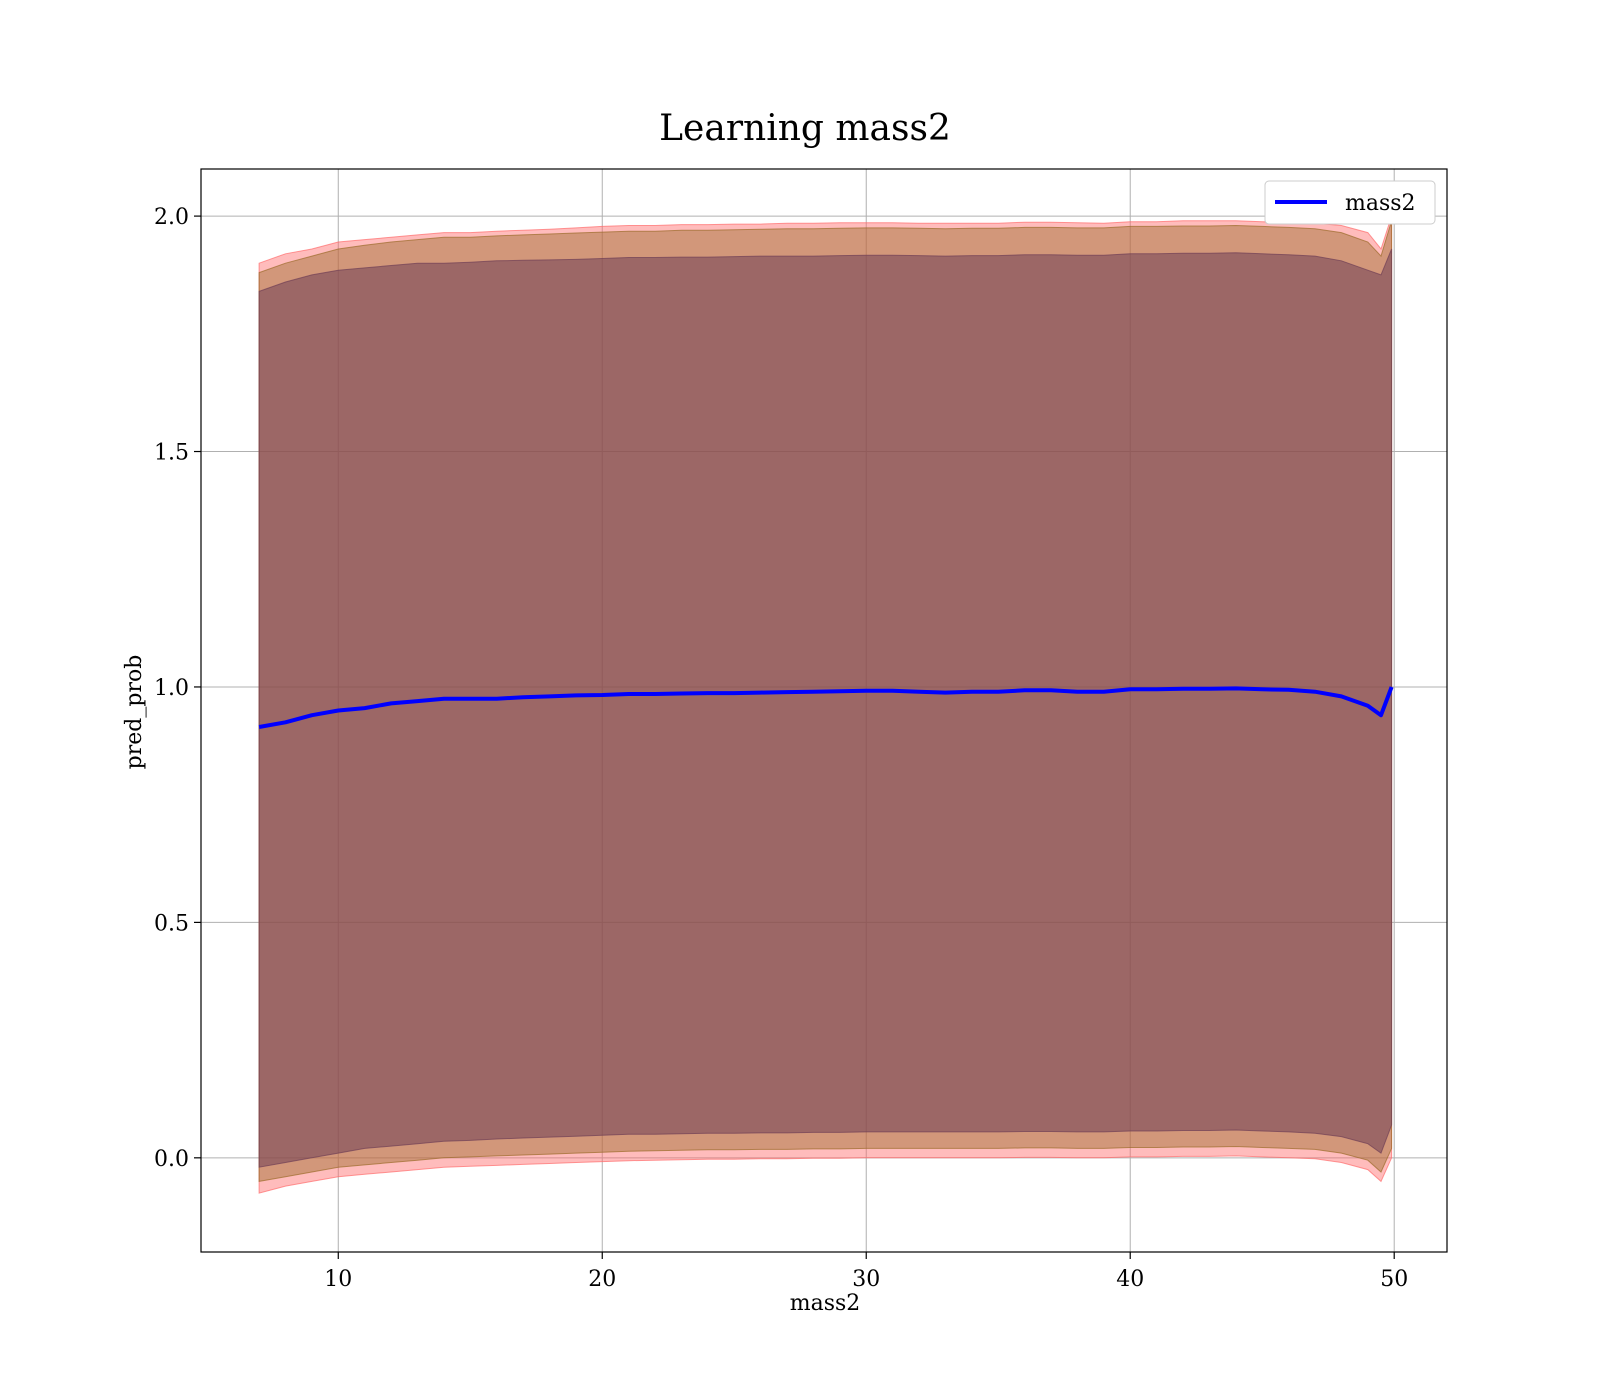 Image resolution: width=1600 pixels, height=1400 pixels. Describe the element at coordinates (134, 712) in the screenshot. I see `y-axis-label: pred_prob` at that location.